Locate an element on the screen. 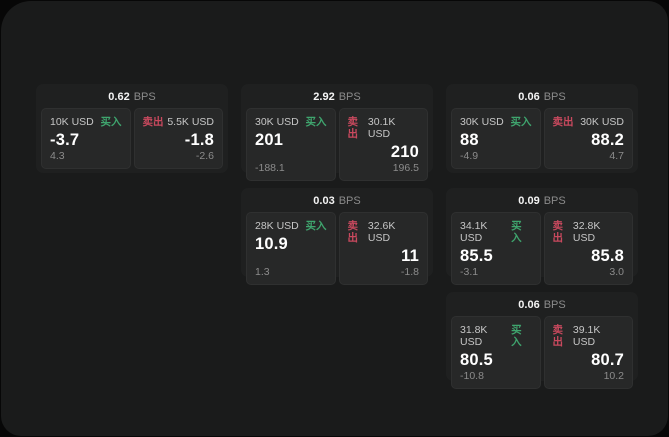  buy-panel-top: 28K USD 买入 is located at coordinates (291, 226).